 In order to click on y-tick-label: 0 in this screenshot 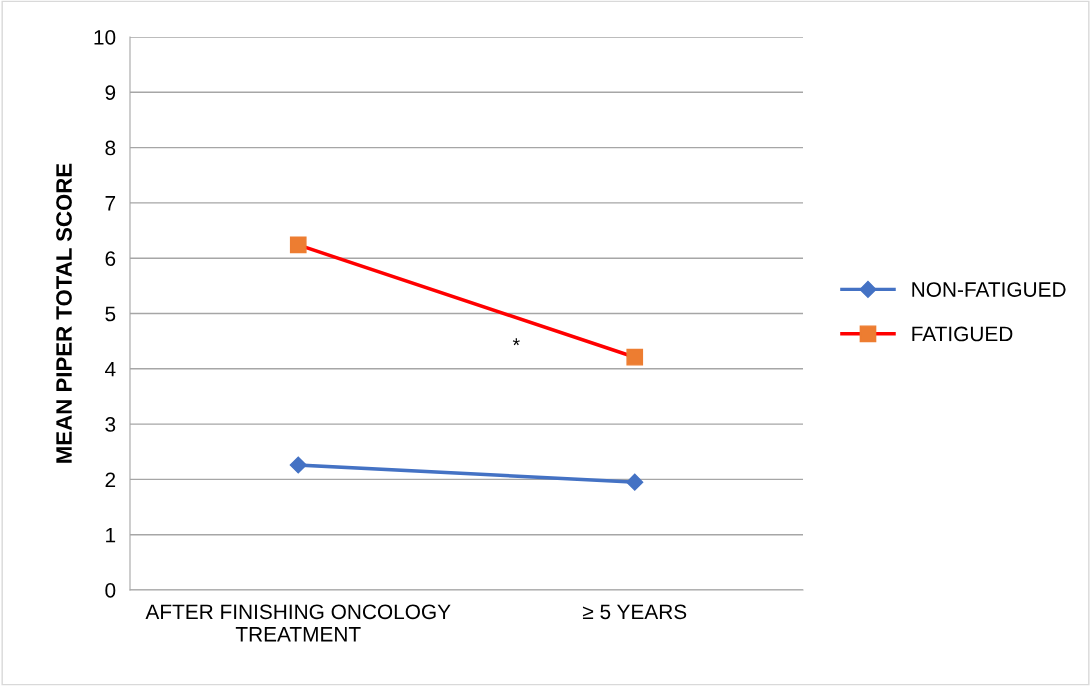, I will do `click(110, 590)`.